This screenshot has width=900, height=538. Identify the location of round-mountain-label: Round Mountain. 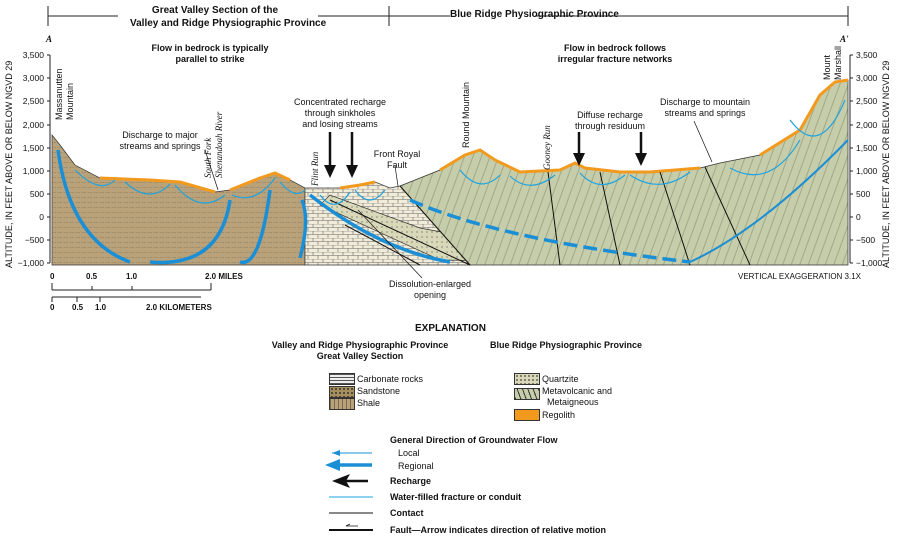
(466, 114).